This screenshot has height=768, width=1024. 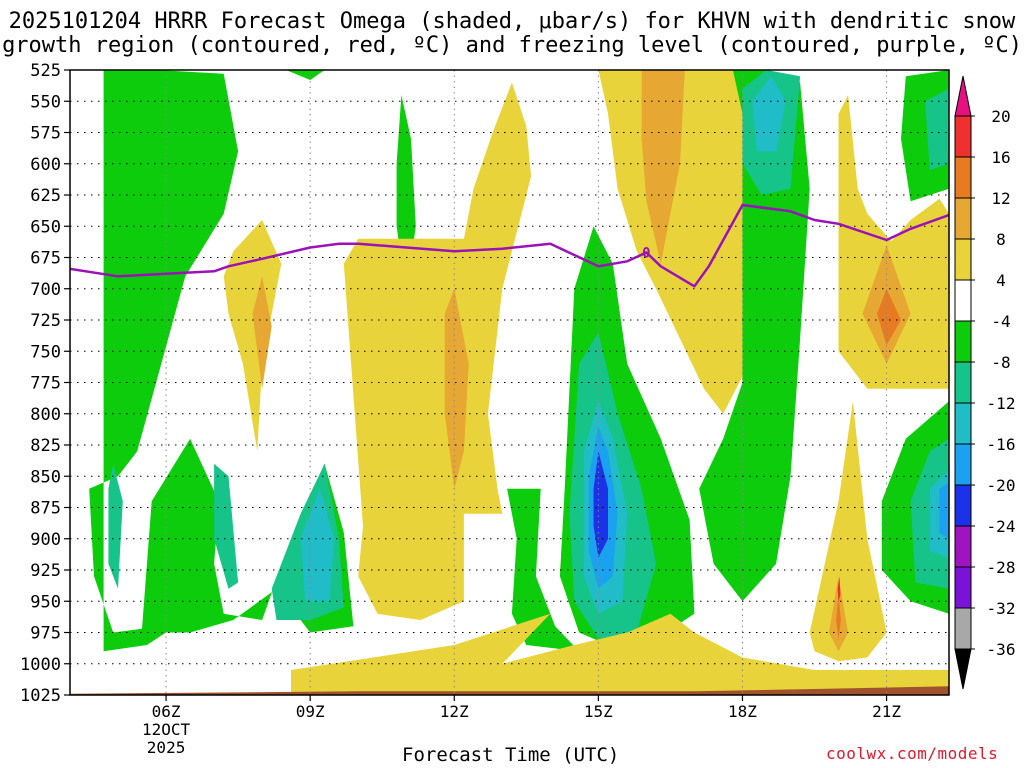 I want to click on terrain-ground, so click(x=509, y=690).